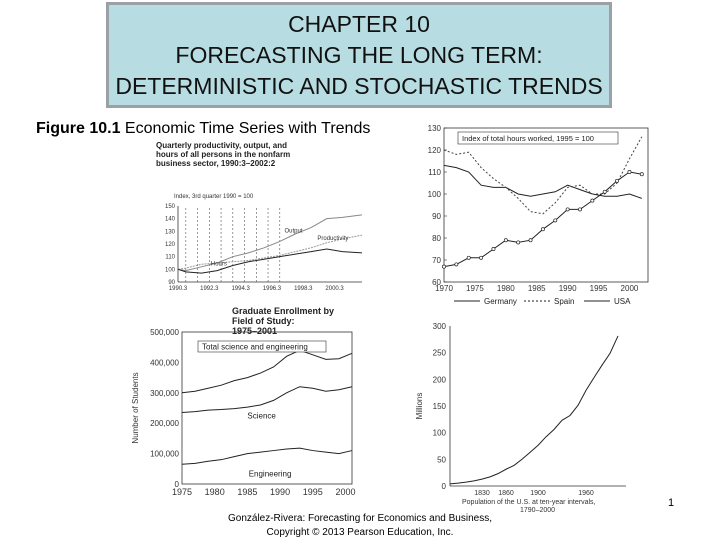 The height and width of the screenshot is (540, 720). Describe the element at coordinates (255, 347) in the screenshot. I see `chart3-series-label: Total science and engineering` at that location.